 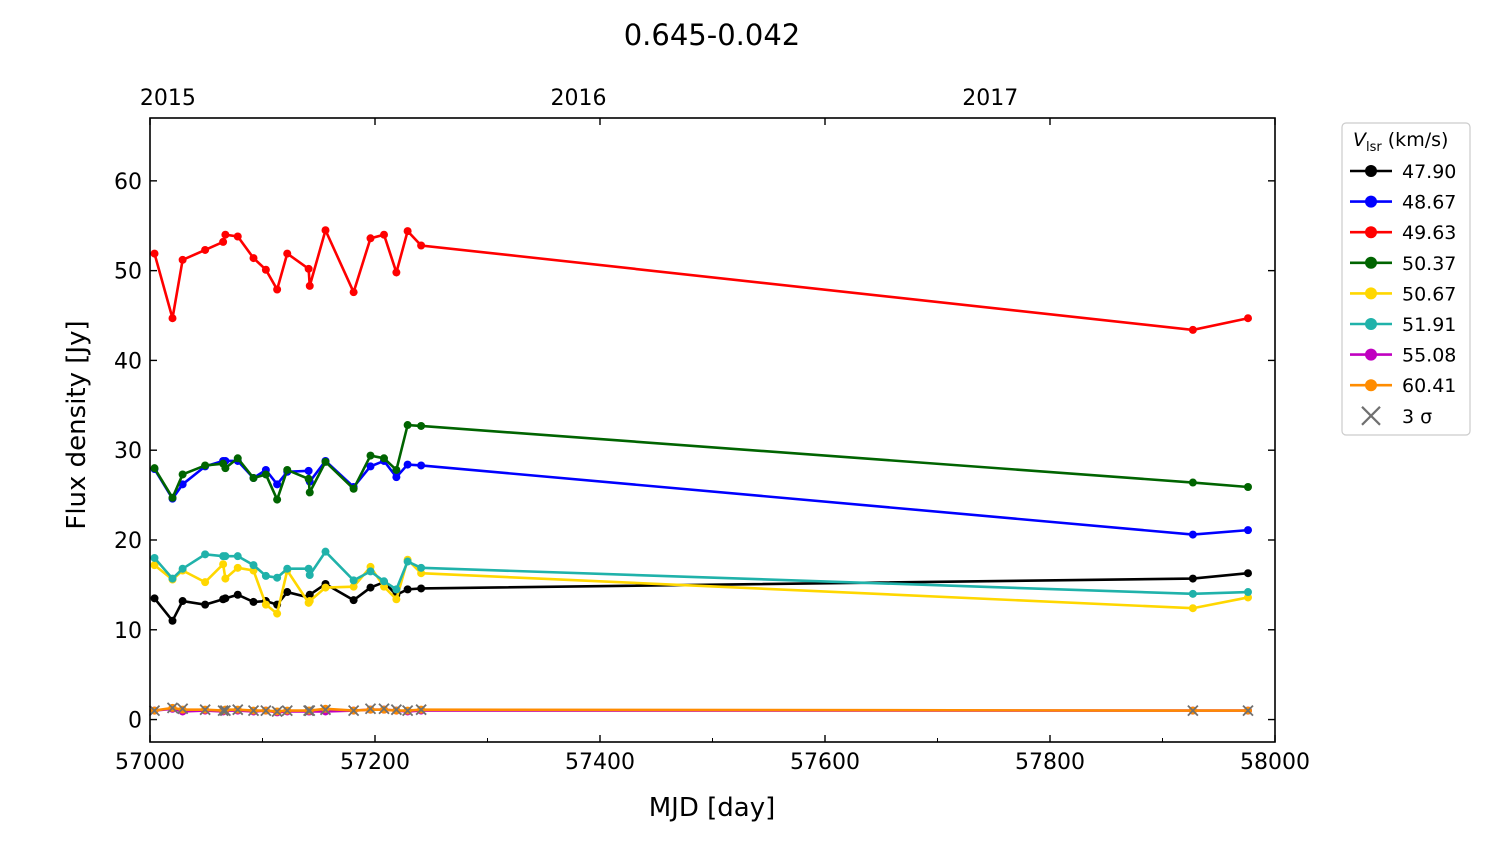 What do you see at coordinates (128, 272) in the screenshot?
I see `y-tick-label: 50` at bounding box center [128, 272].